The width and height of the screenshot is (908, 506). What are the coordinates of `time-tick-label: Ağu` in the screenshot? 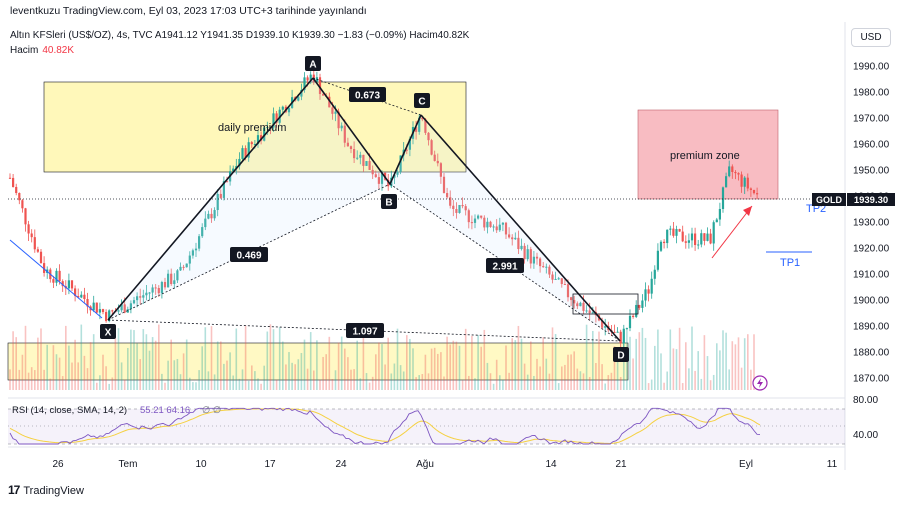 It's located at (425, 464).